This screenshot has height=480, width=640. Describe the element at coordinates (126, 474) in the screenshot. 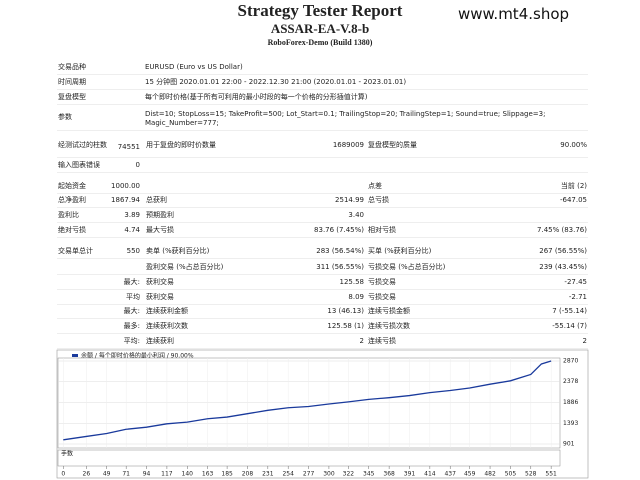

I see `x-tick-label: 71` at that location.